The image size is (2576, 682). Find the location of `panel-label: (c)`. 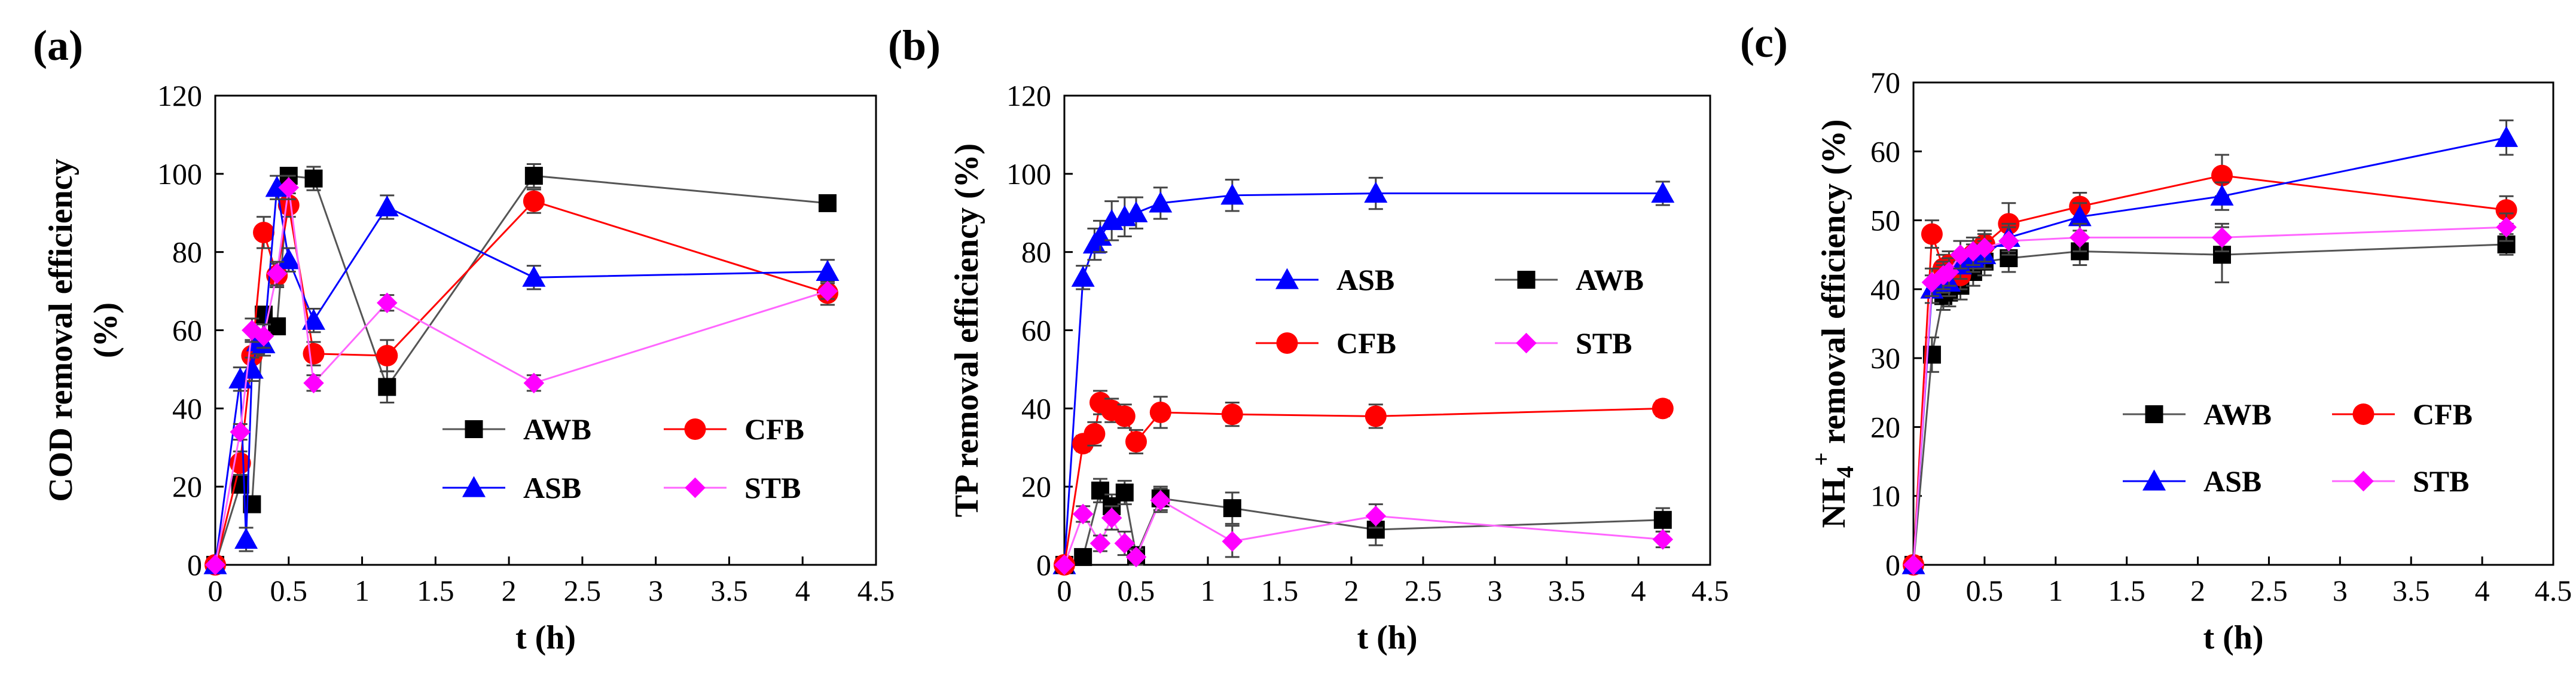

panel-label: (c) is located at coordinates (1764, 43).